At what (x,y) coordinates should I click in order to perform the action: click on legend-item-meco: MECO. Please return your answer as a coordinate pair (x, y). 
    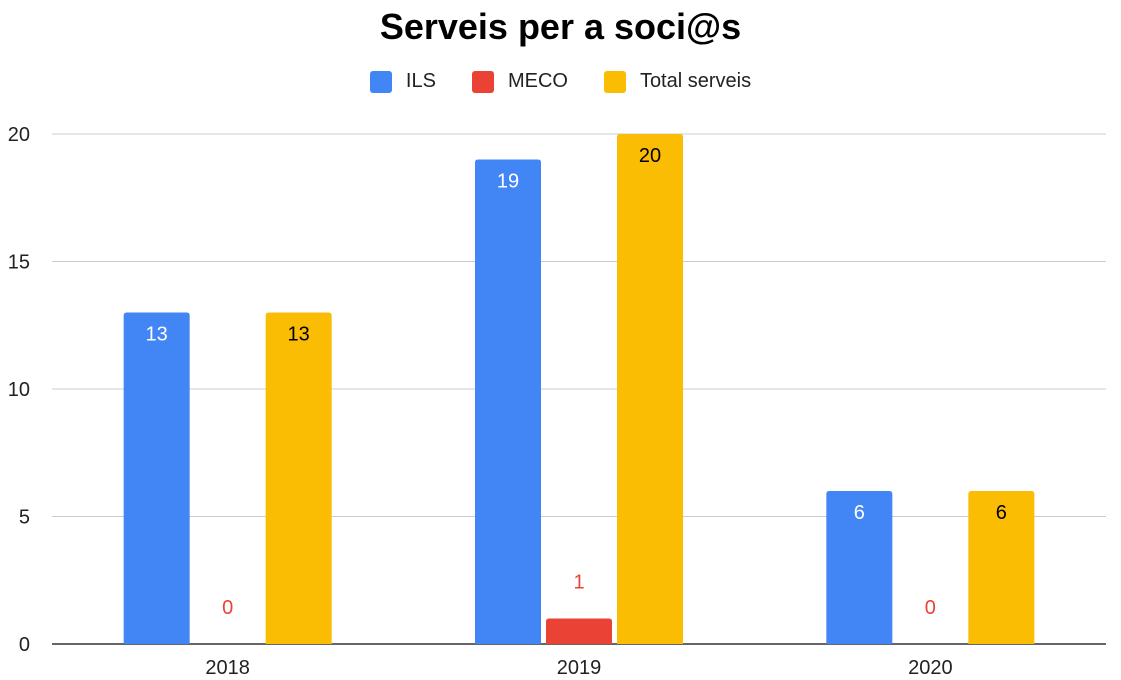
    Looking at the image, I should click on (519, 81).